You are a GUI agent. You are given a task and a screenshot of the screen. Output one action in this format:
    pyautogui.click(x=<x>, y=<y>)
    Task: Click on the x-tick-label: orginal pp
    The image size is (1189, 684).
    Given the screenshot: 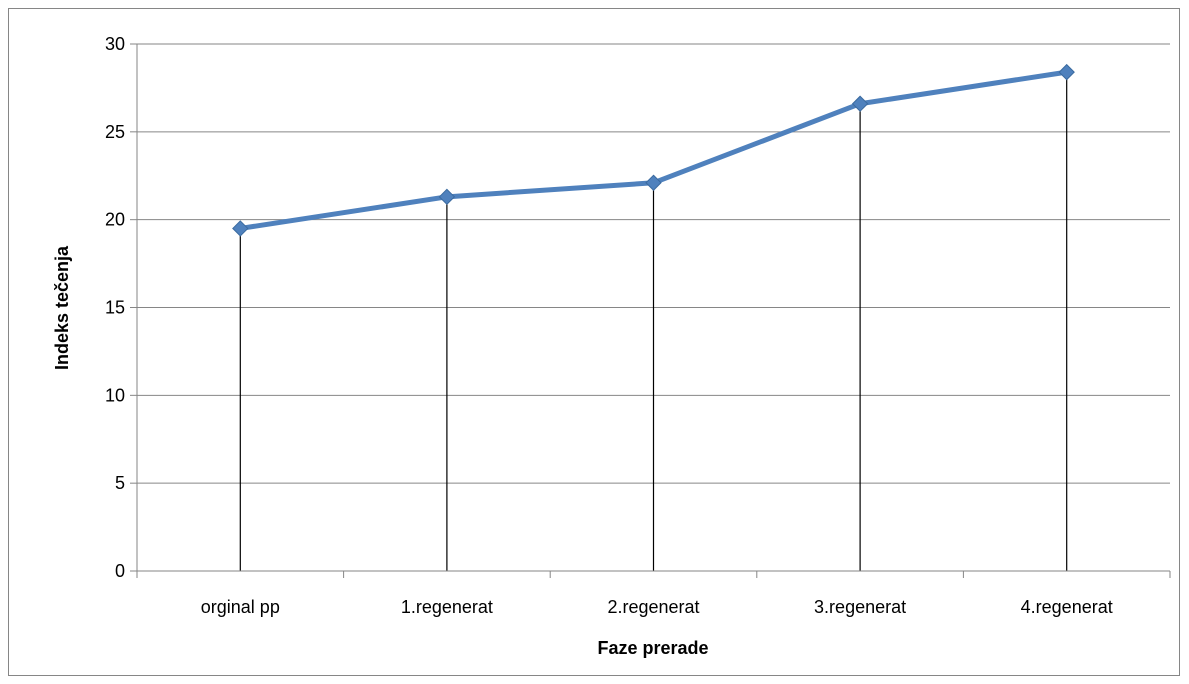 What is the action you would take?
    pyautogui.click(x=240, y=607)
    